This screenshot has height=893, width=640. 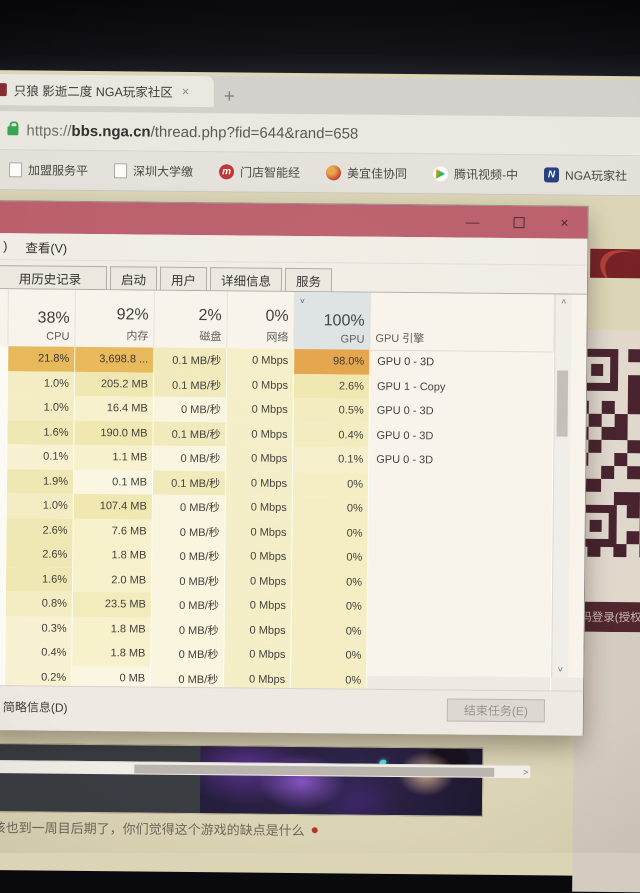 What do you see at coordinates (564, 222) in the screenshot?
I see `close-button: ×` at bounding box center [564, 222].